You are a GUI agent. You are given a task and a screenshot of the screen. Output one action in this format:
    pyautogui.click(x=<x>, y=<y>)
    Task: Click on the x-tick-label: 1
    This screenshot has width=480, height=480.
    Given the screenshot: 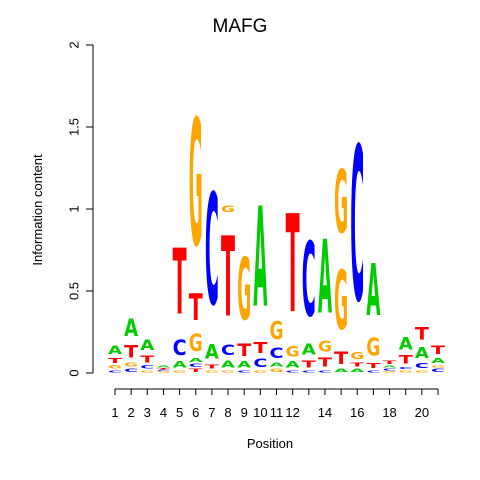 What is the action you would take?
    pyautogui.click(x=114, y=412)
    